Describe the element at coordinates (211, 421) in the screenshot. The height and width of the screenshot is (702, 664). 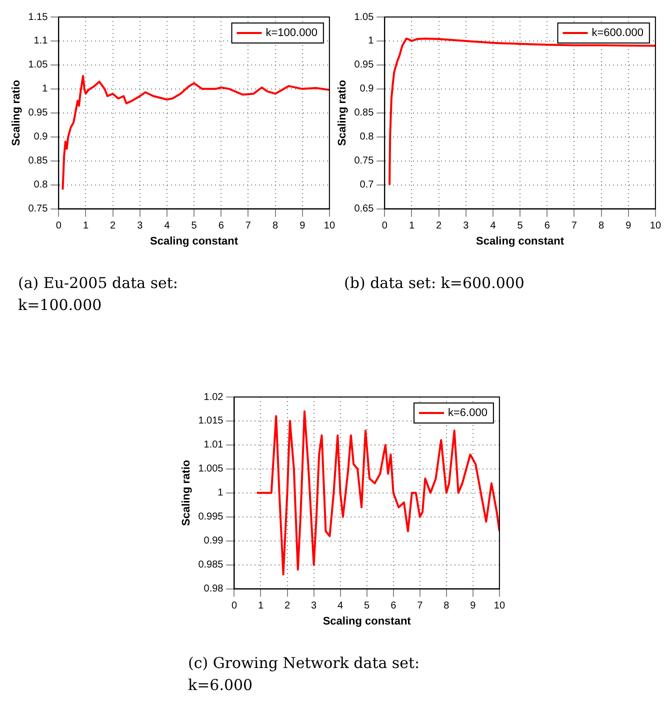
I see `y-tick-label: 1.015` at that location.